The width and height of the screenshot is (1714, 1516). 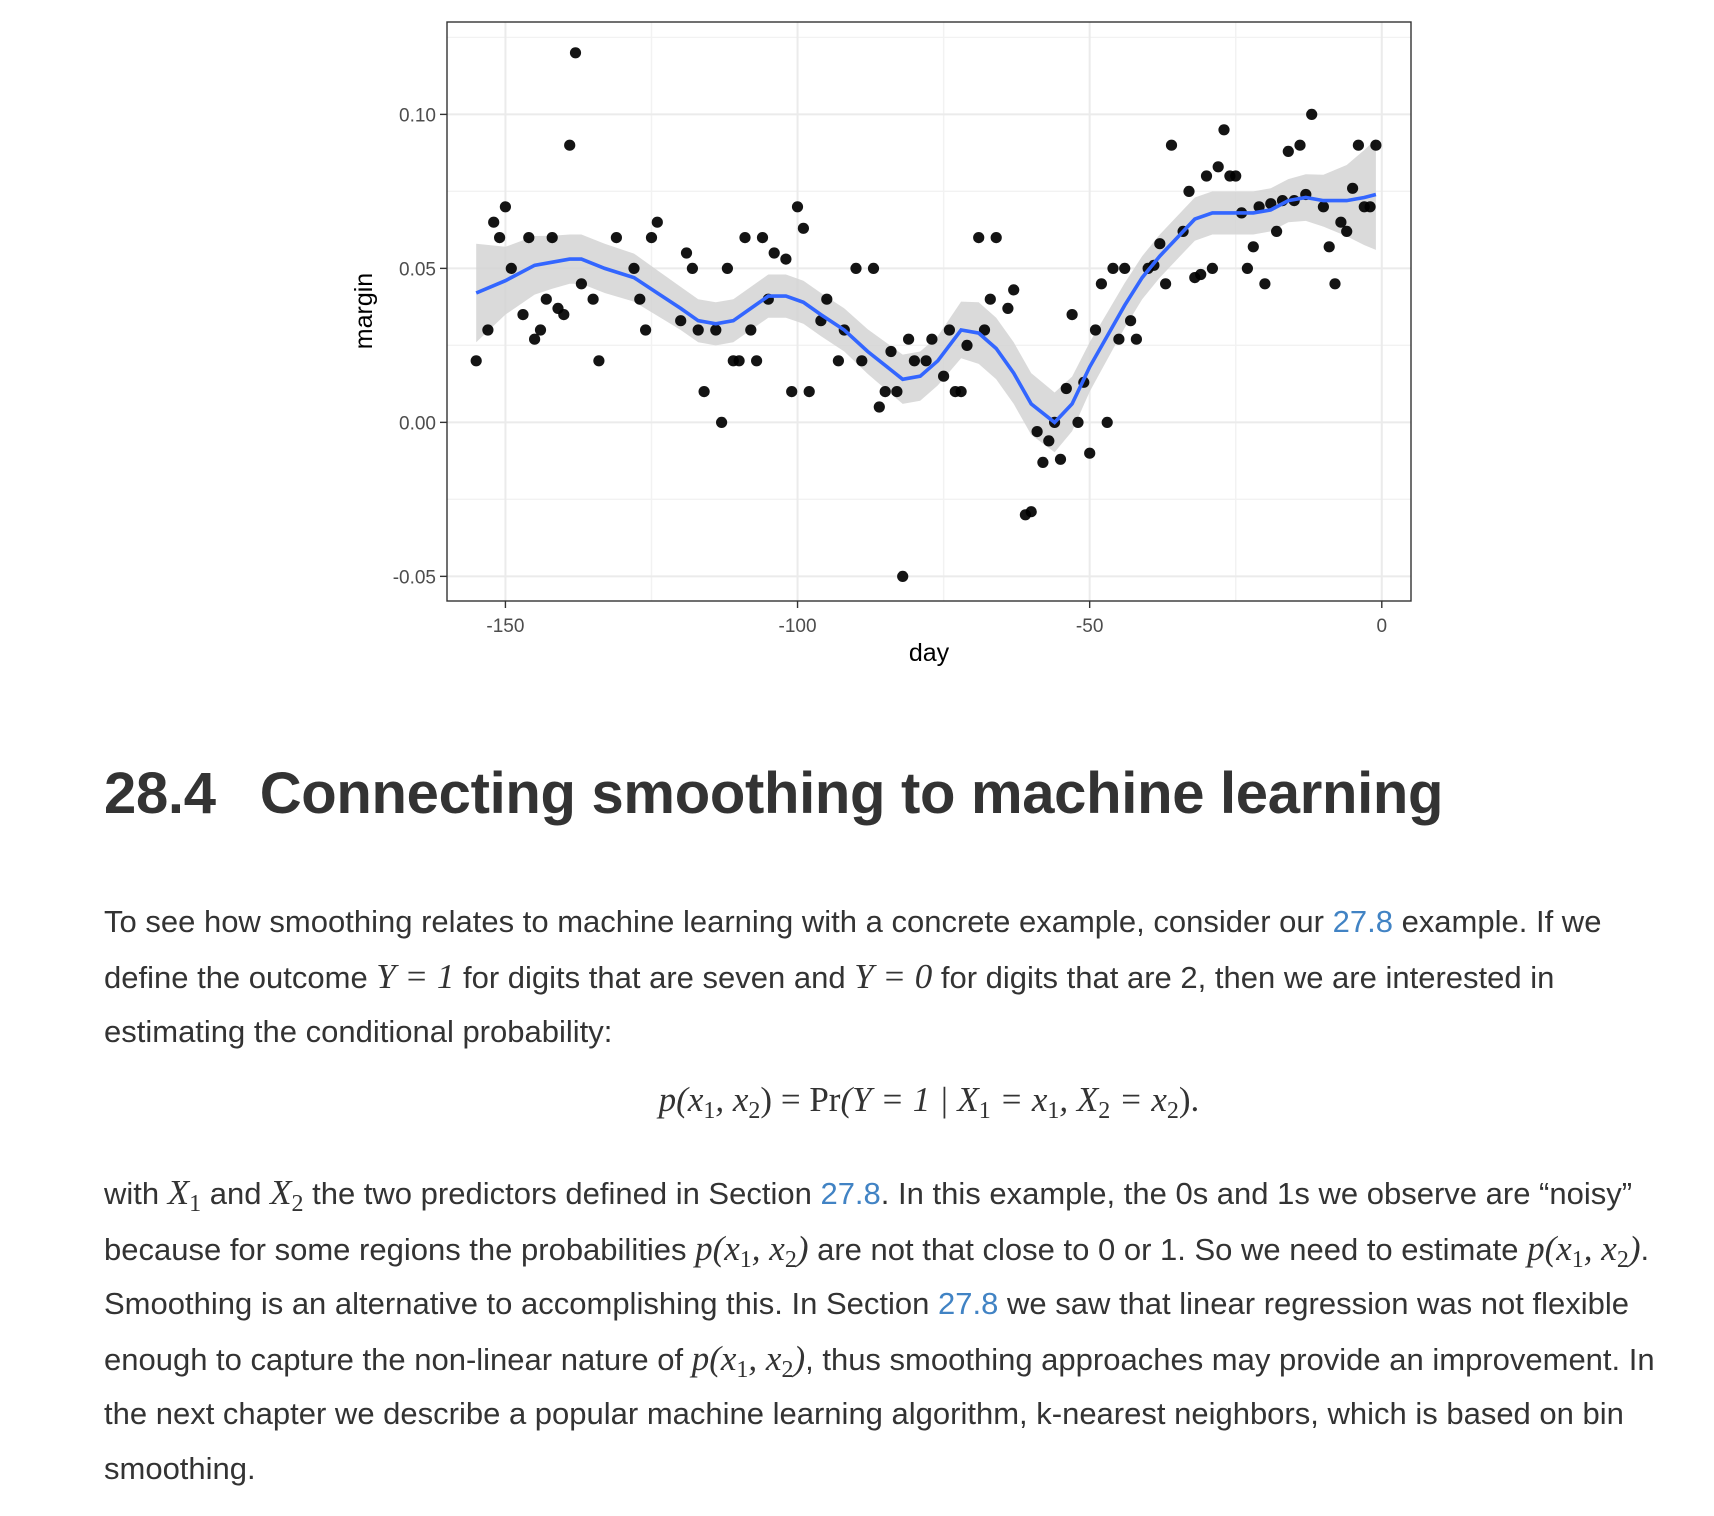 I want to click on text: the two predictors defined in Section, so click(x=562, y=1193).